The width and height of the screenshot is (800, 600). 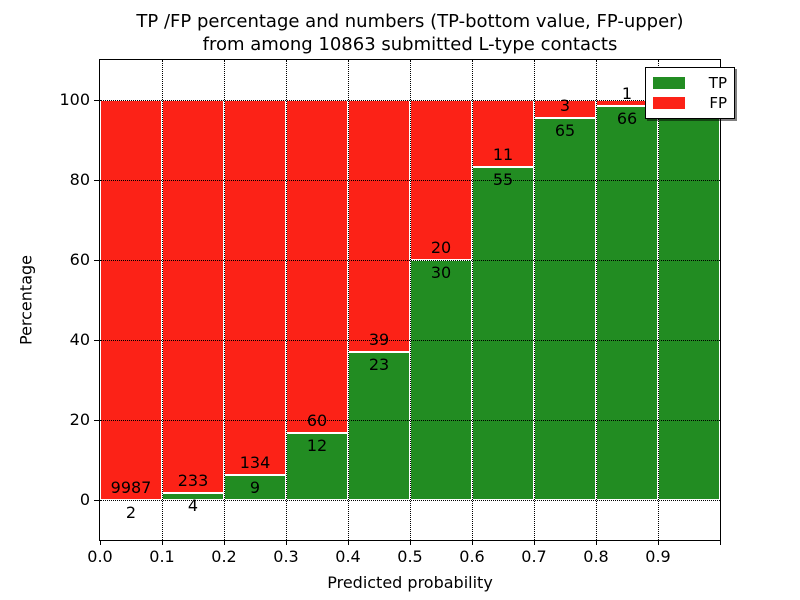 I want to click on tp-count-label-0: 2, so click(x=131, y=512).